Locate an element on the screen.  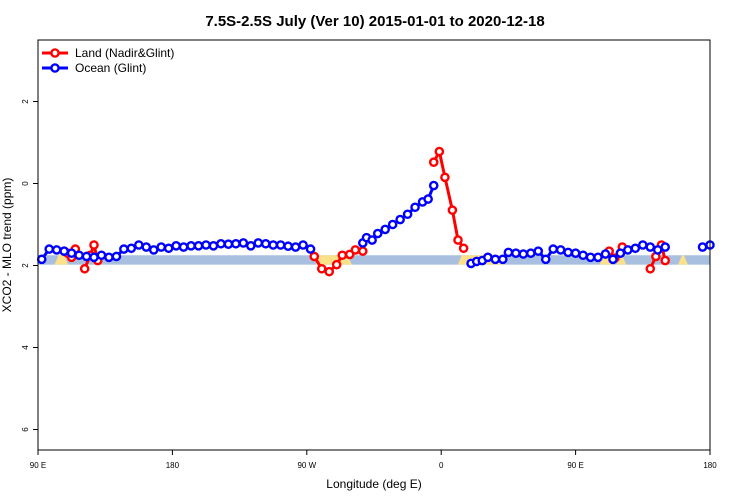
y-tick-label: 0 is located at coordinates (25, 183).